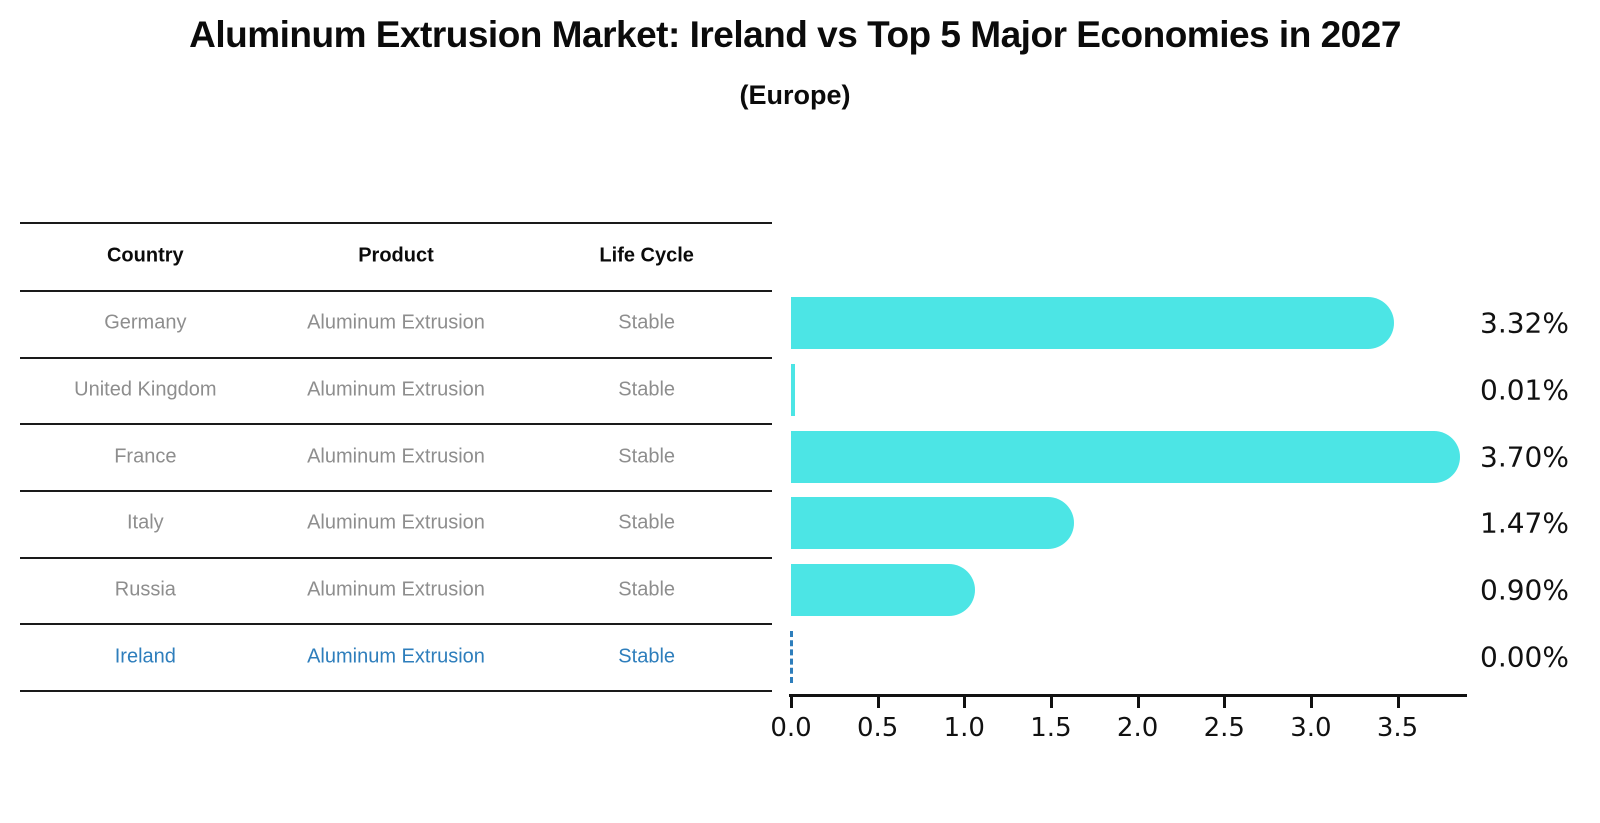 The width and height of the screenshot is (1600, 823). What do you see at coordinates (396, 223) in the screenshot?
I see `table-top-rule` at bounding box center [396, 223].